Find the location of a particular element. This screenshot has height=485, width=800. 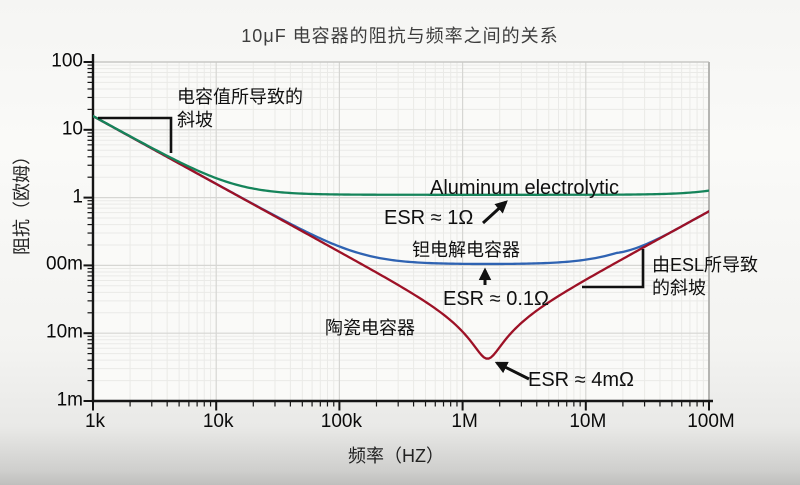

arrow-to-ceramic-dip is located at coordinates (512, 371).